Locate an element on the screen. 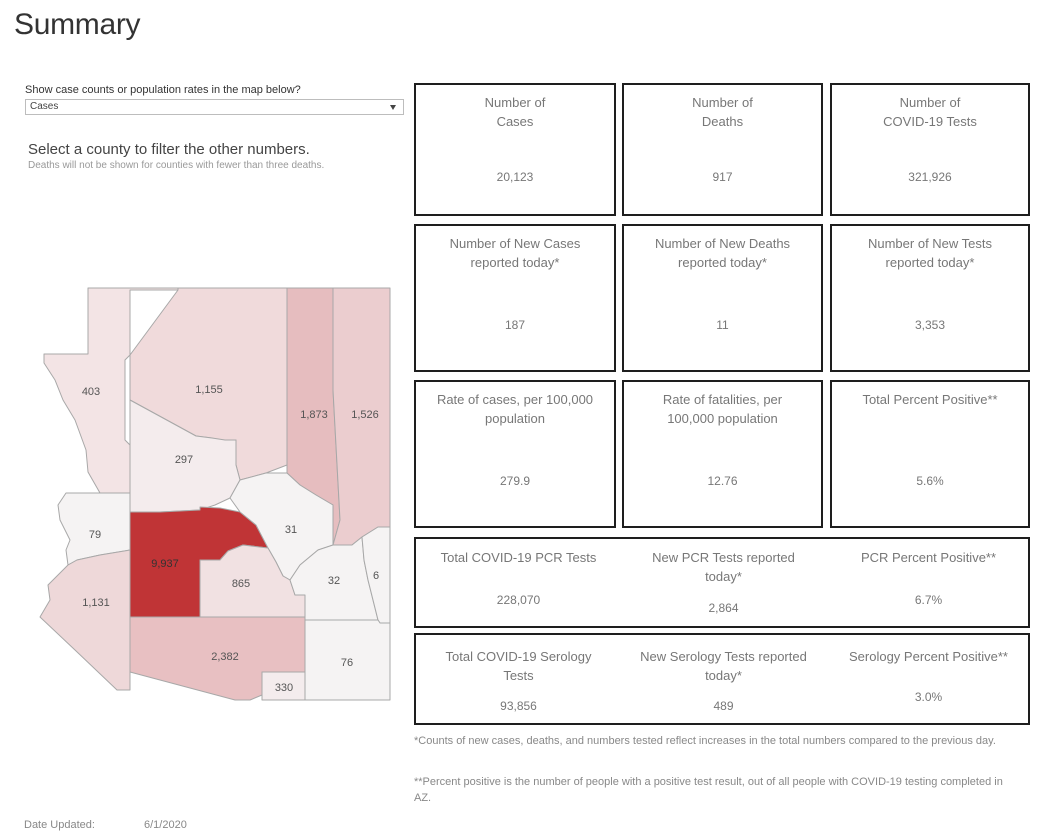 This screenshot has width=1050, height=838. stat-card-percent-positive: Total Percent Positive** 5.6% is located at coordinates (930, 454).